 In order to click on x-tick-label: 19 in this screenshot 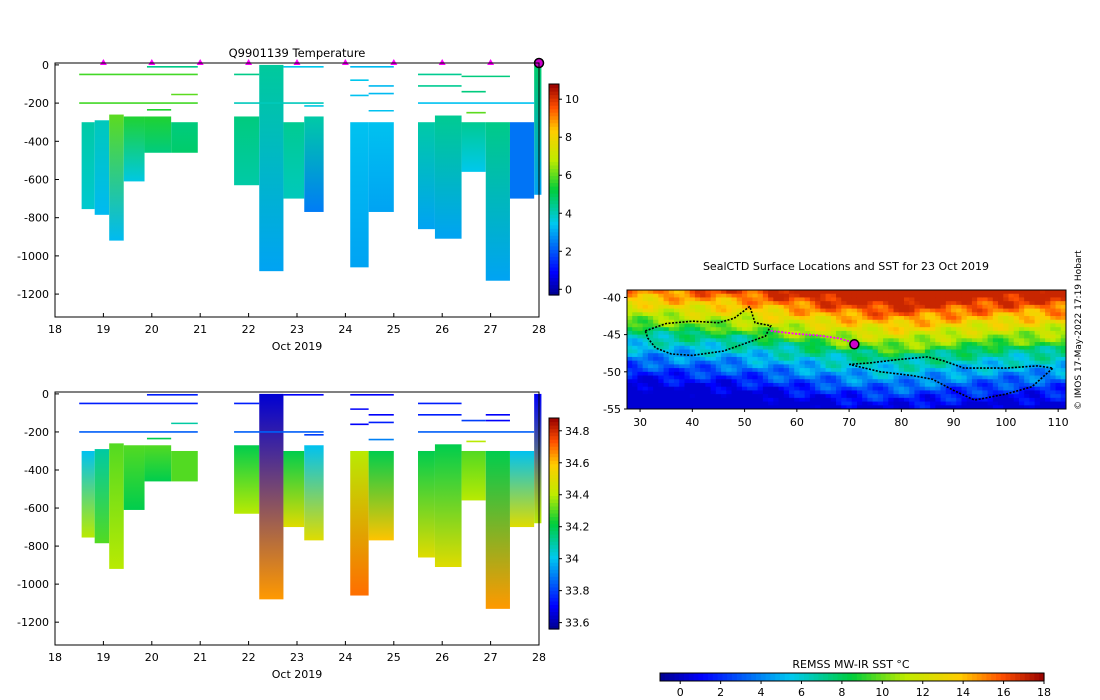, I will do `click(103, 657)`.